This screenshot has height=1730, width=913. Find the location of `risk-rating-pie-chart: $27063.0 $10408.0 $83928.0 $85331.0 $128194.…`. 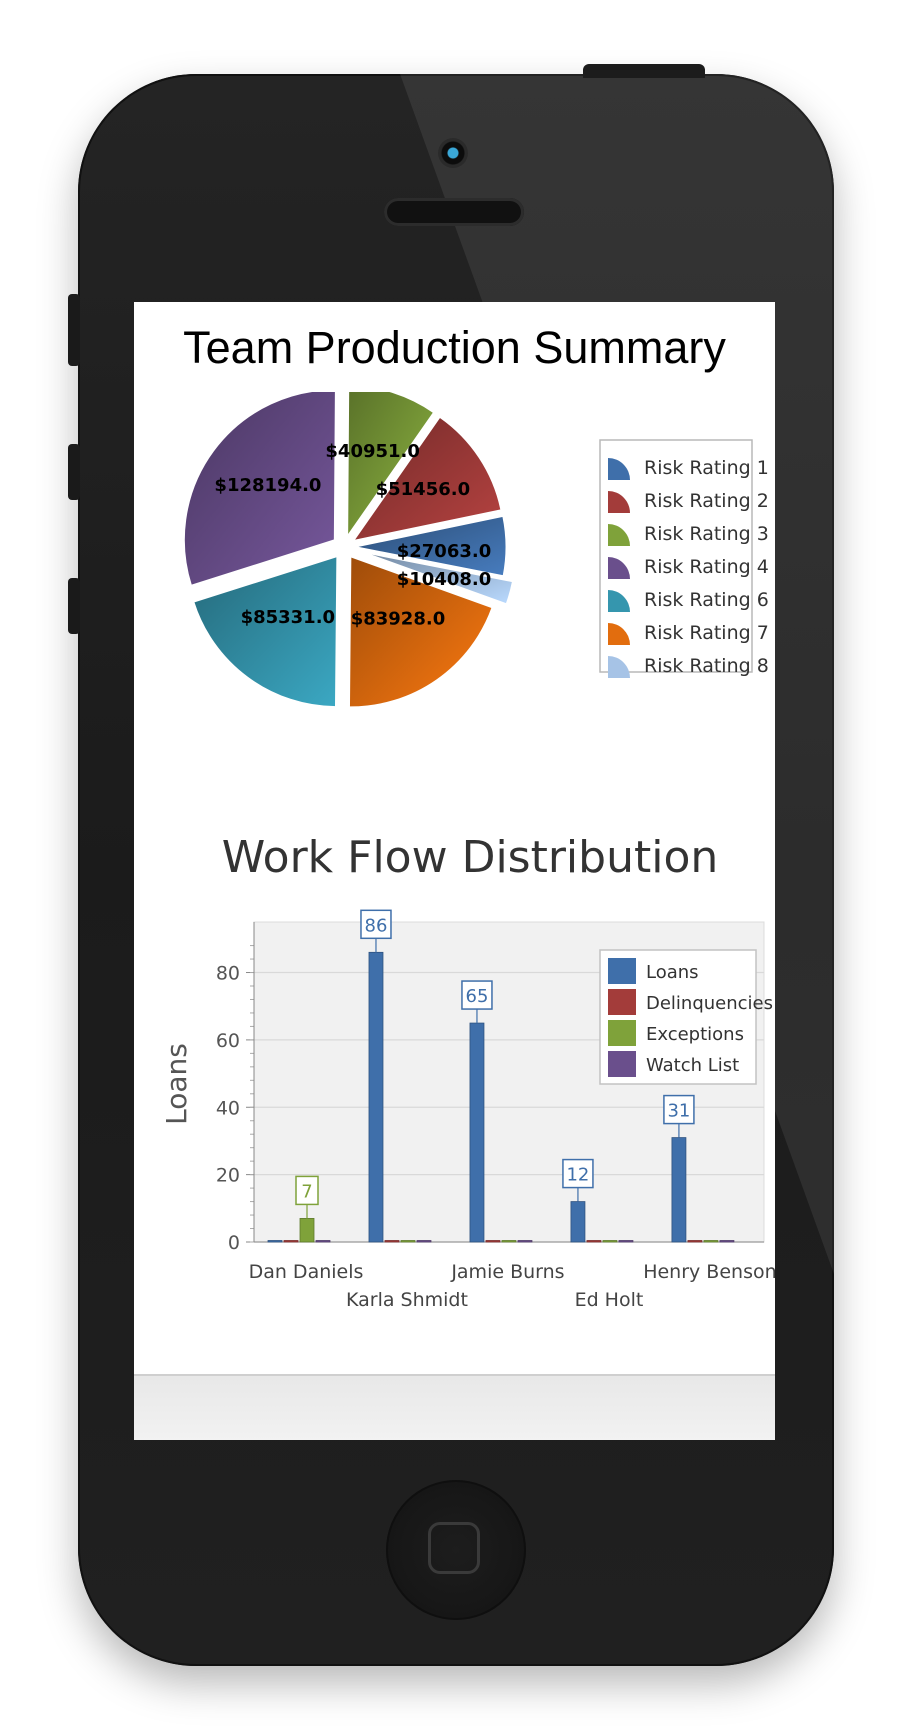

risk-rating-pie-chart: $27063.0 $10408.0 $83928.0 $85331.0 $128194.… is located at coordinates (476, 550).